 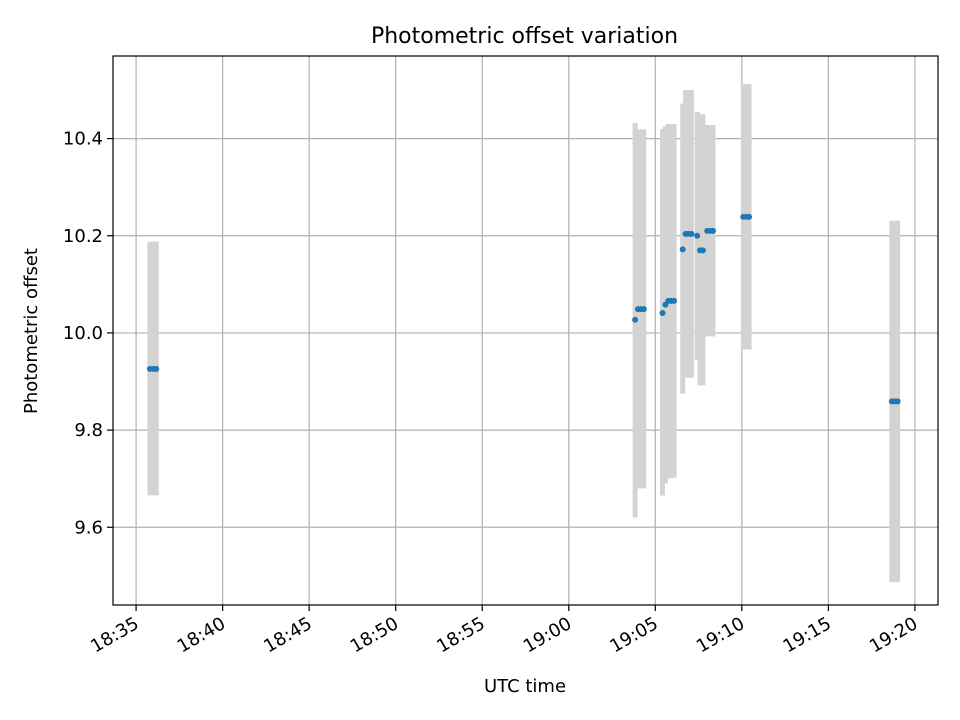 I want to click on y-tick-label: 10.2, so click(x=83, y=236).